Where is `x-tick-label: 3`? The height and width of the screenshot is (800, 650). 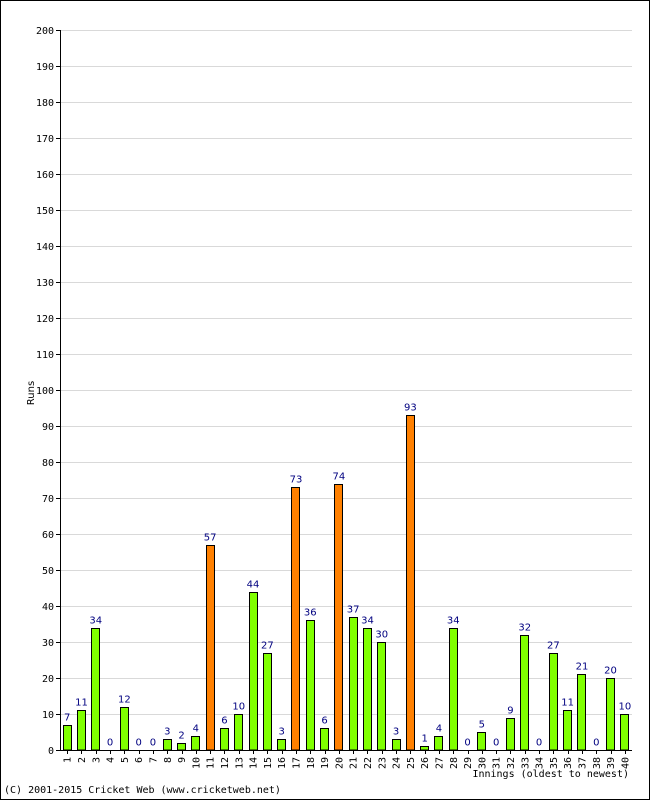 x-tick-label: 3 is located at coordinates (96, 760).